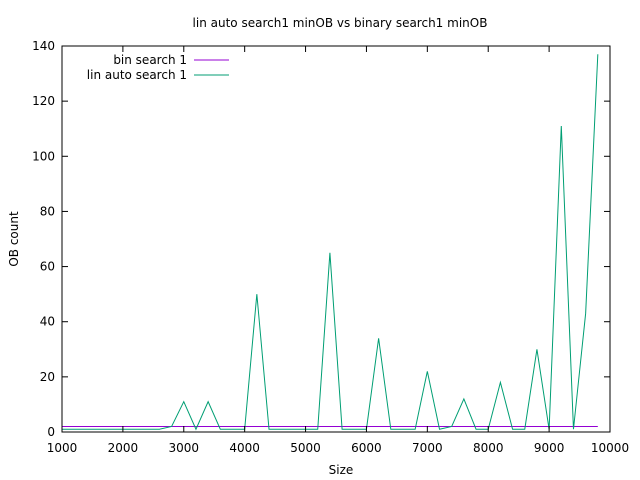  What do you see at coordinates (305, 448) in the screenshot?
I see `x-tick-label: 5000` at bounding box center [305, 448].